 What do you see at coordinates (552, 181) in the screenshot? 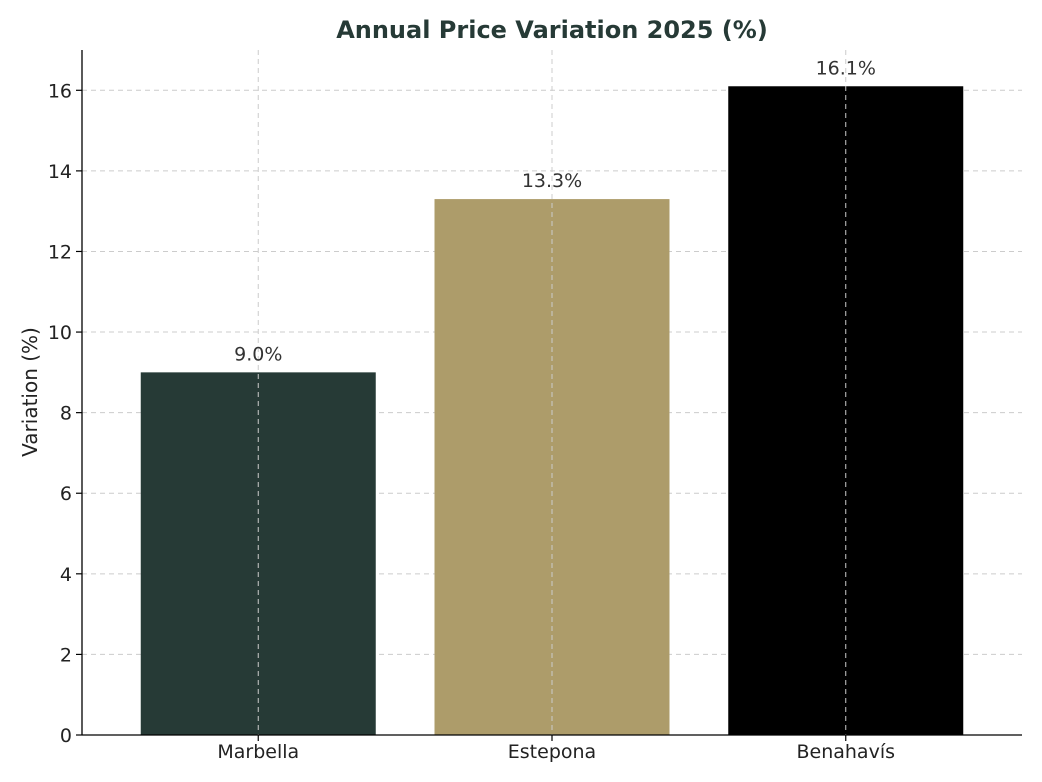
I see `data-label-1: 13.3%` at bounding box center [552, 181].